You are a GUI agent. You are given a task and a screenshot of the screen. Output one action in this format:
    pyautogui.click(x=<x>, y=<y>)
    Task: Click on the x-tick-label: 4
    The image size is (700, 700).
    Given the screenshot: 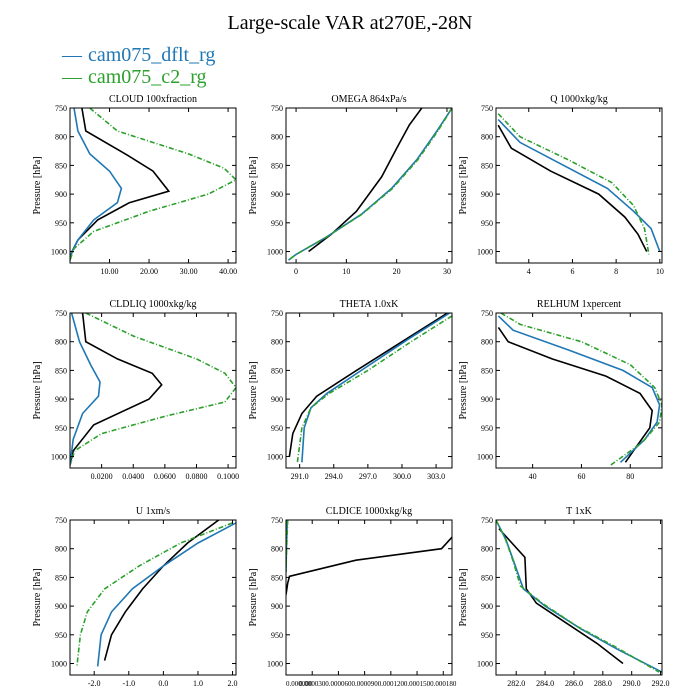 What is the action you would take?
    pyautogui.click(x=529, y=271)
    